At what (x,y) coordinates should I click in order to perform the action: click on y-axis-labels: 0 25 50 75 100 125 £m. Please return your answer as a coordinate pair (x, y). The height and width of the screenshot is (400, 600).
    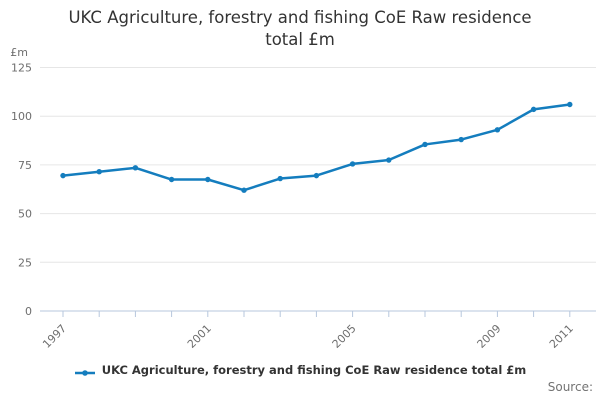
    Looking at the image, I should click on (21, 182).